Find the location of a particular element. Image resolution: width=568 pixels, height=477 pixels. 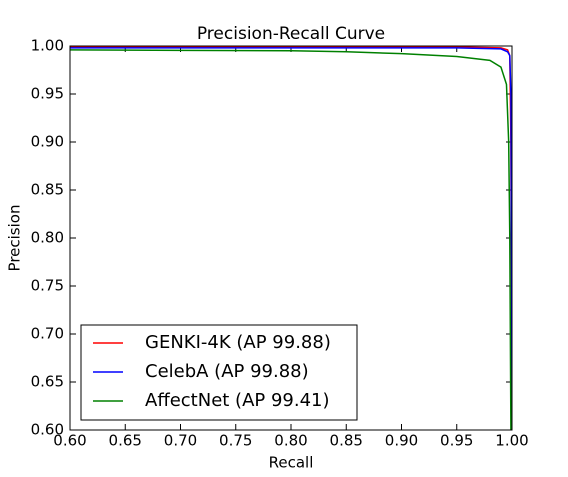

x-tick-label: 0.70 is located at coordinates (180, 441).